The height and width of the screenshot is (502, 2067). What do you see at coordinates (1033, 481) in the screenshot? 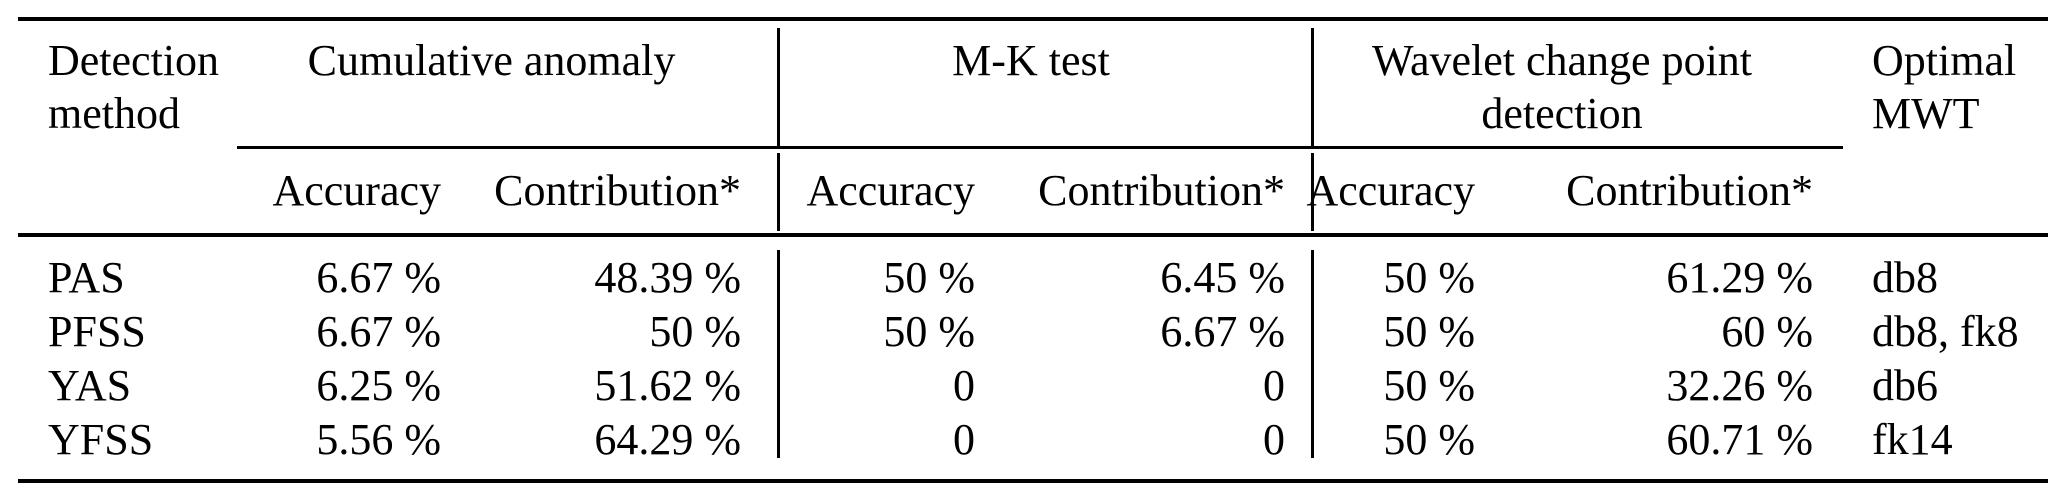
I see `bottom-rule` at bounding box center [1033, 481].